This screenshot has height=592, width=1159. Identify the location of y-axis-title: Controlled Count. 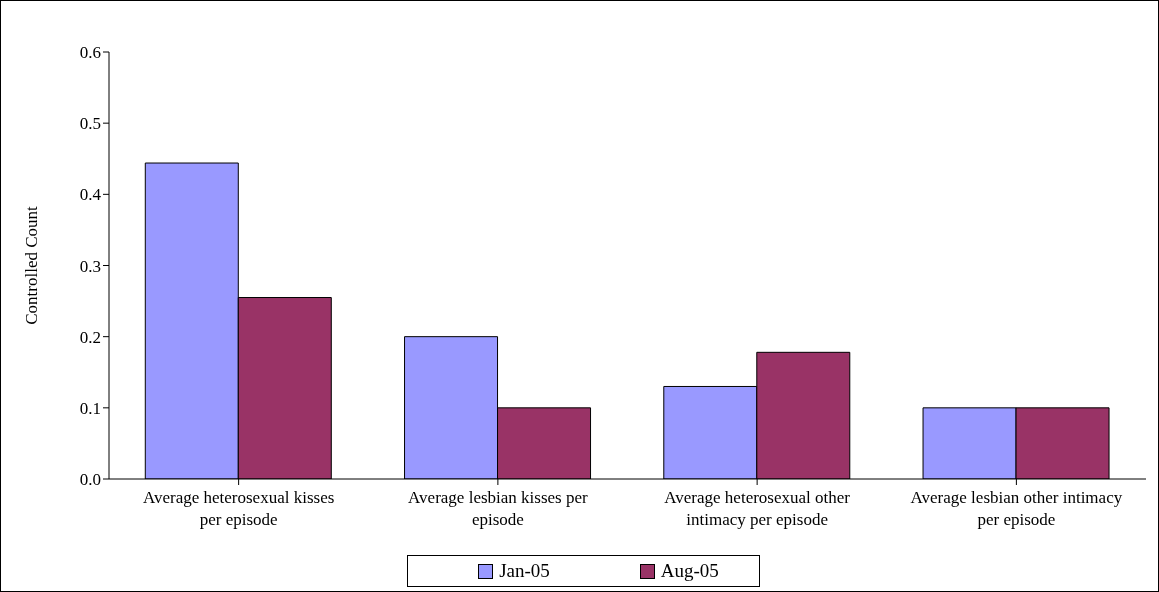
(32, 265).